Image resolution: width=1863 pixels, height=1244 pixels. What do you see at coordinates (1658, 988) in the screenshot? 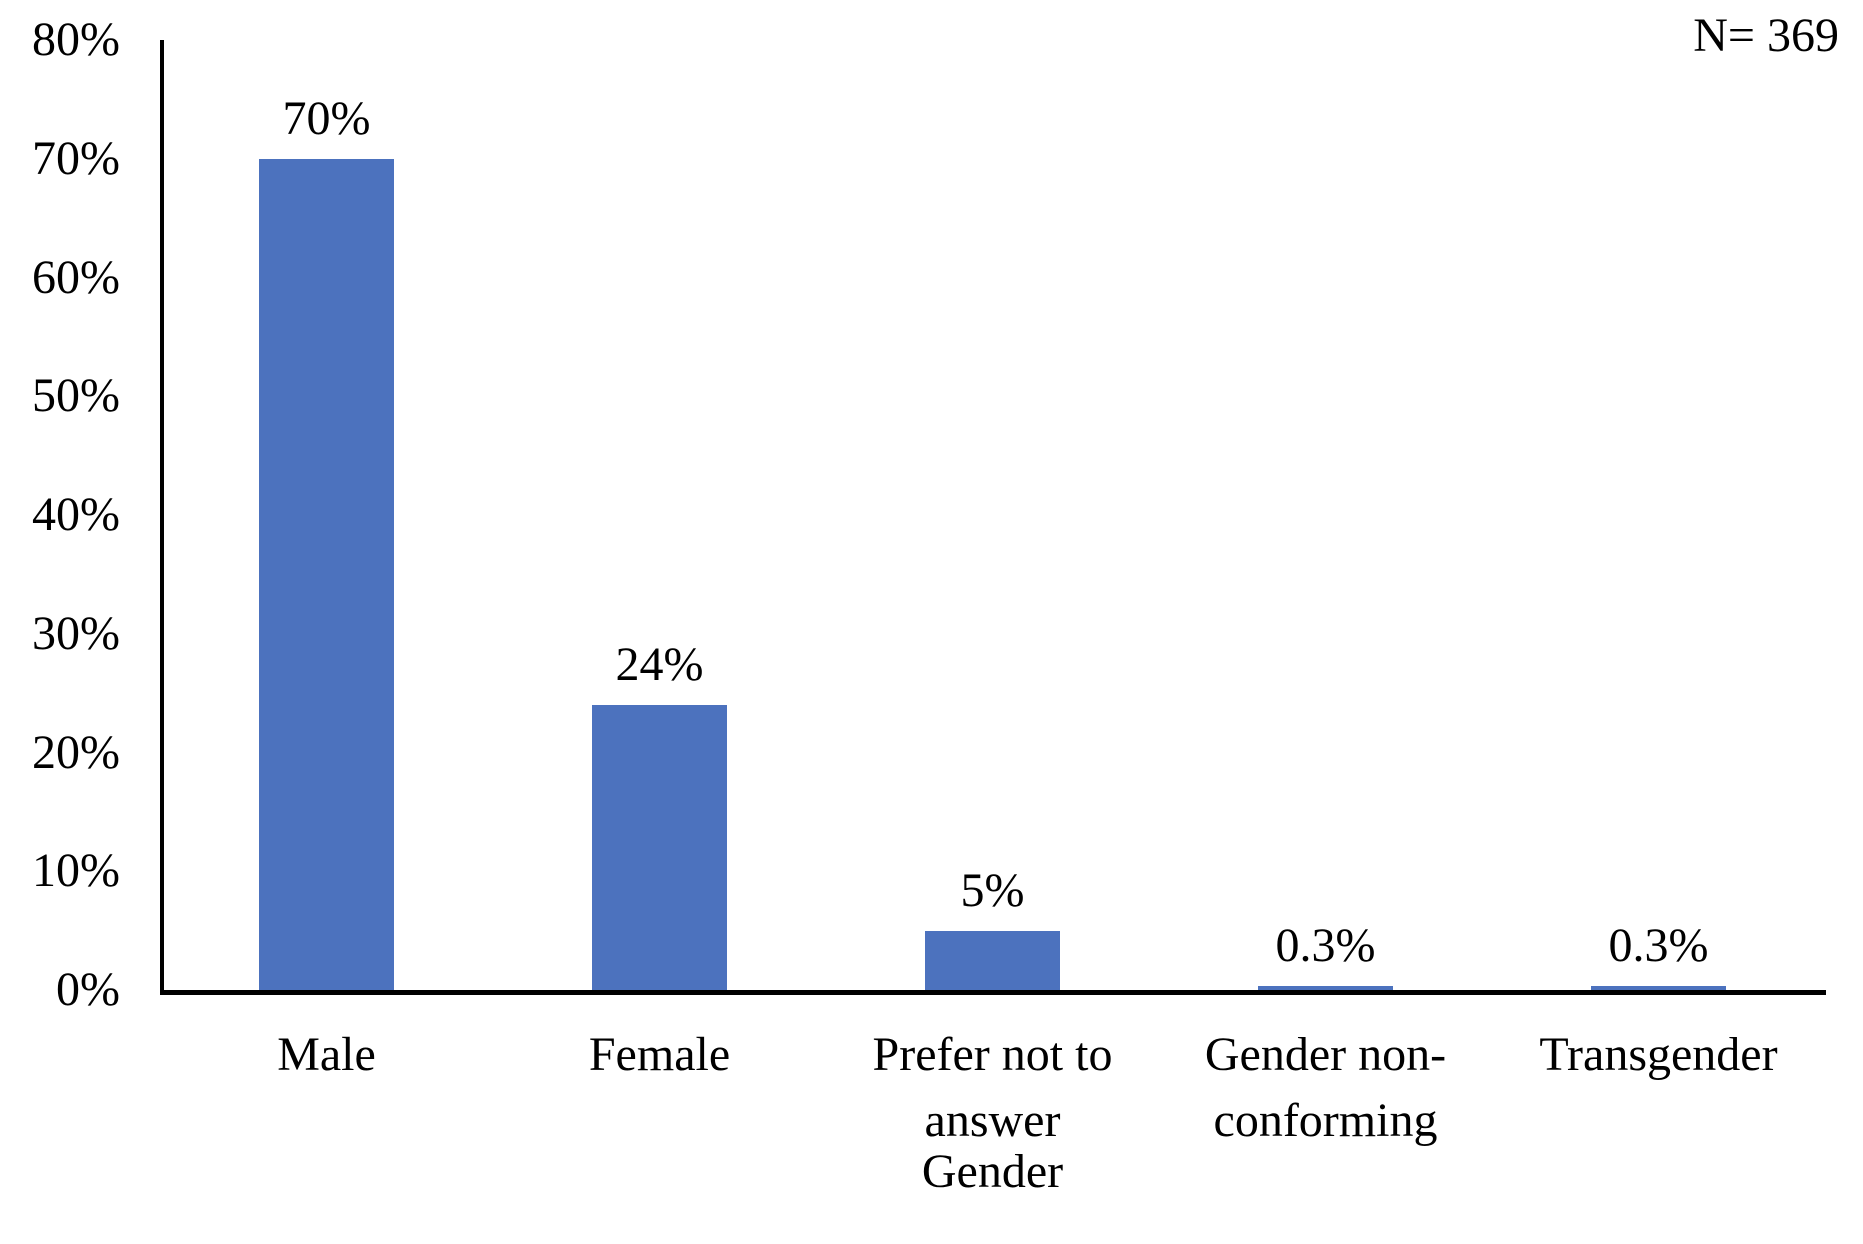
I see `bar-transgender` at bounding box center [1658, 988].